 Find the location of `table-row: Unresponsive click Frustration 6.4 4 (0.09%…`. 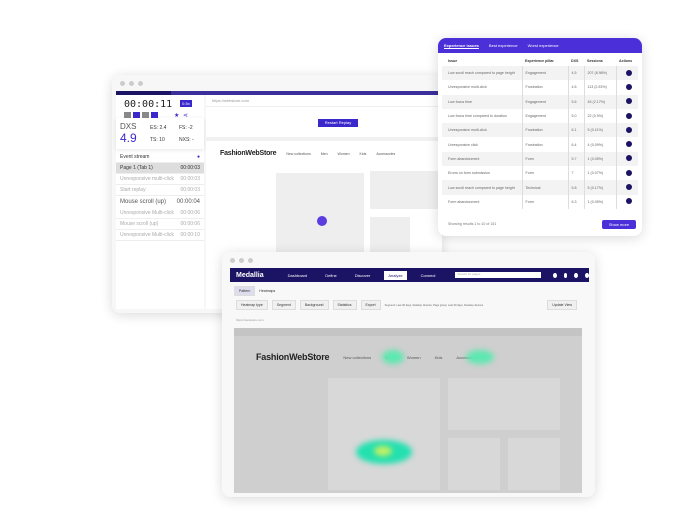

table-row: Unresponsive click Frustration 6.4 4 (0.09%… is located at coordinates (540, 144).